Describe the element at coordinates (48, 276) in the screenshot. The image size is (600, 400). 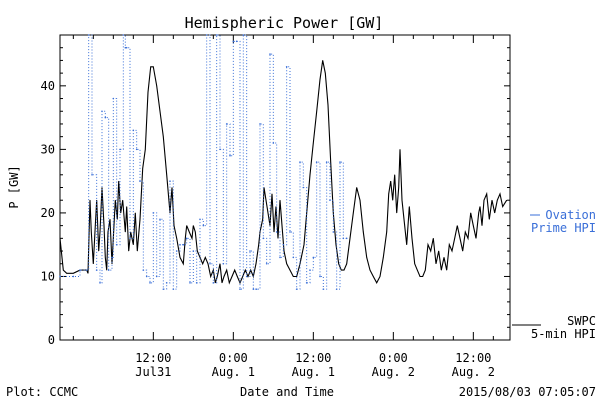
I see `y-tick-label: 10` at that location.